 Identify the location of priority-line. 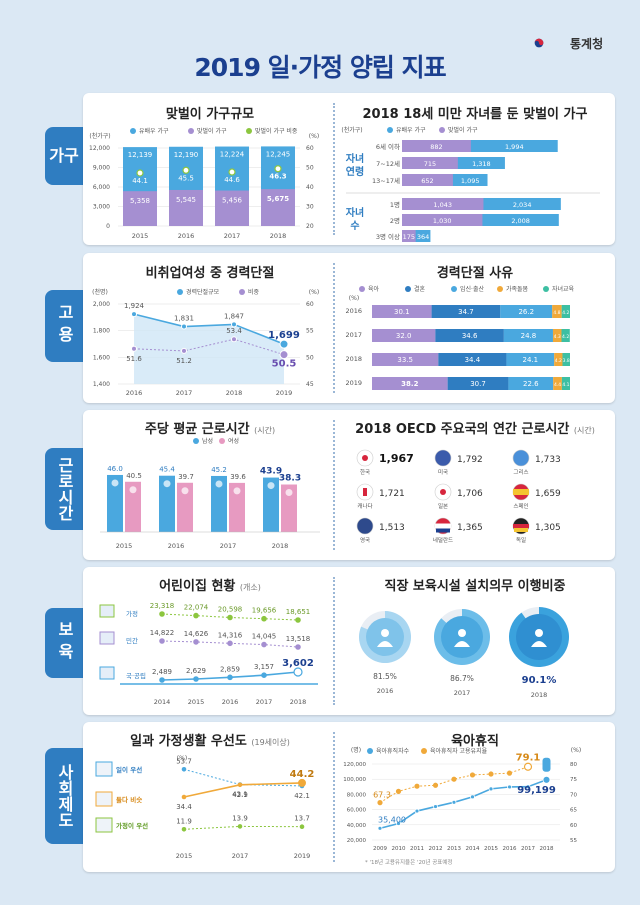
(243, 827).